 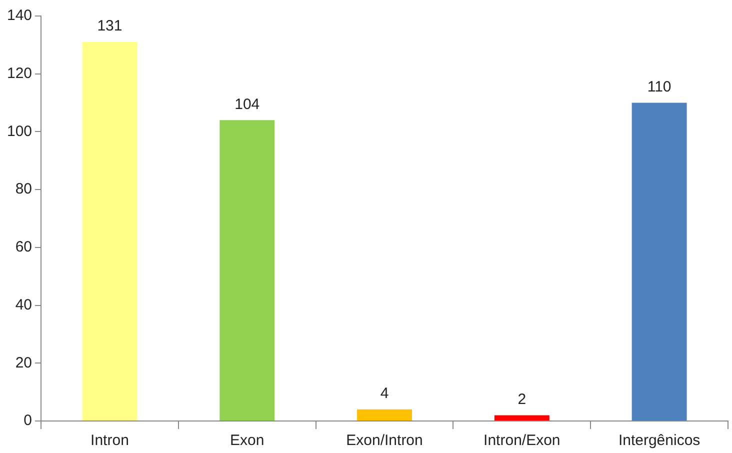 I want to click on y-tick-label: 80, so click(x=23, y=189).